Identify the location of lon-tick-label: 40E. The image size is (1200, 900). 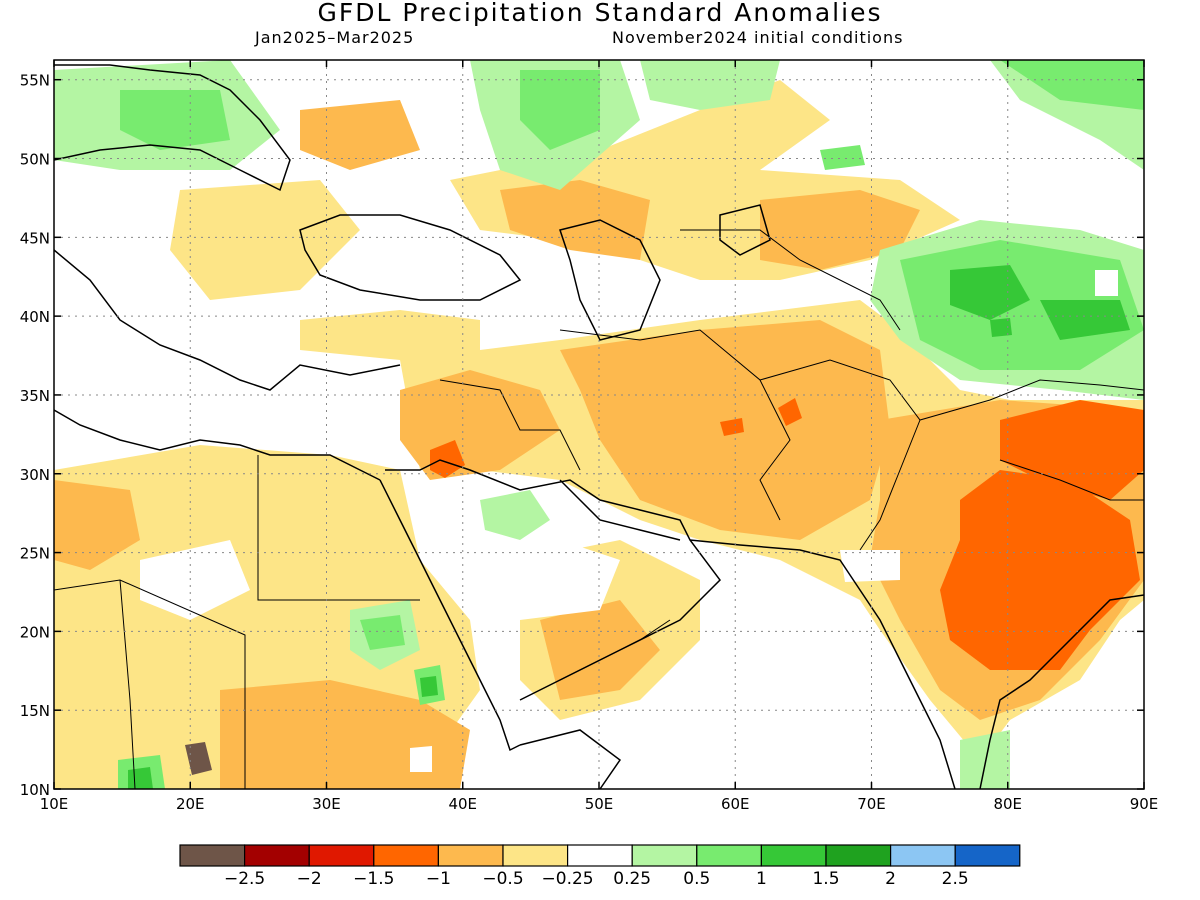
(462, 804).